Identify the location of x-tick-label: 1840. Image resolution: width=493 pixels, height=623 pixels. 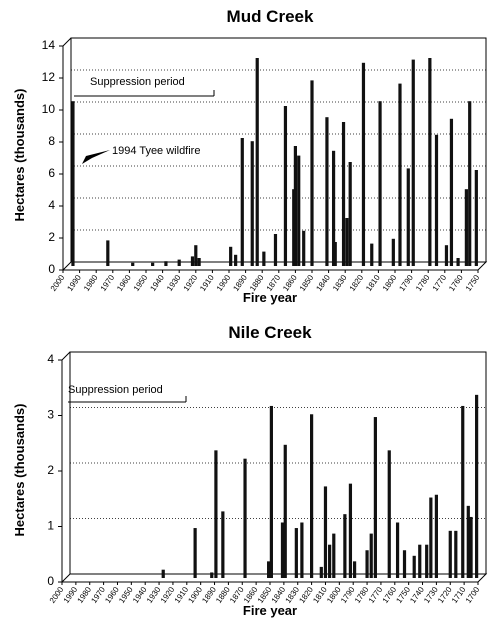
(323, 283).